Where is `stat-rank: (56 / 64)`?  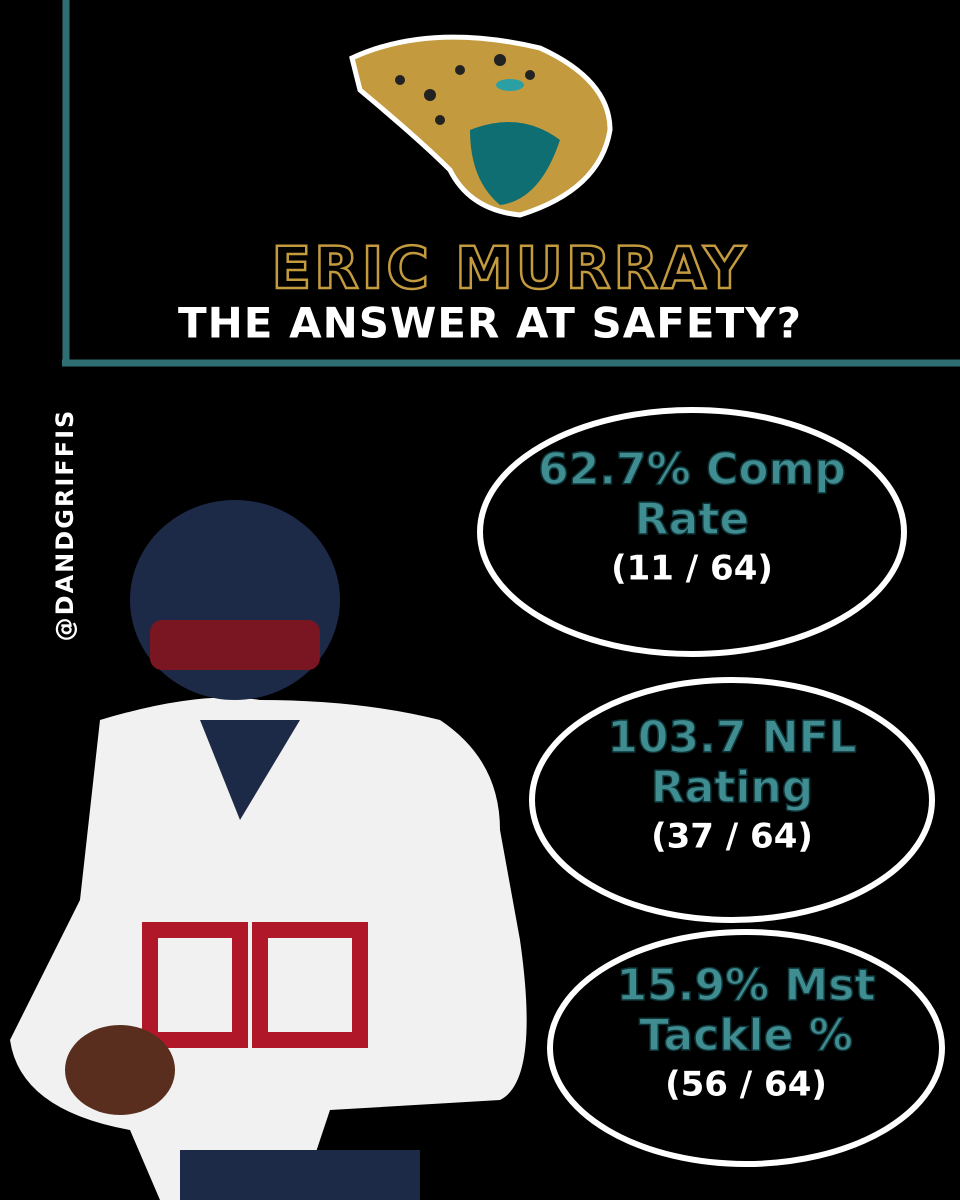 stat-rank: (56 / 64) is located at coordinates (746, 1085).